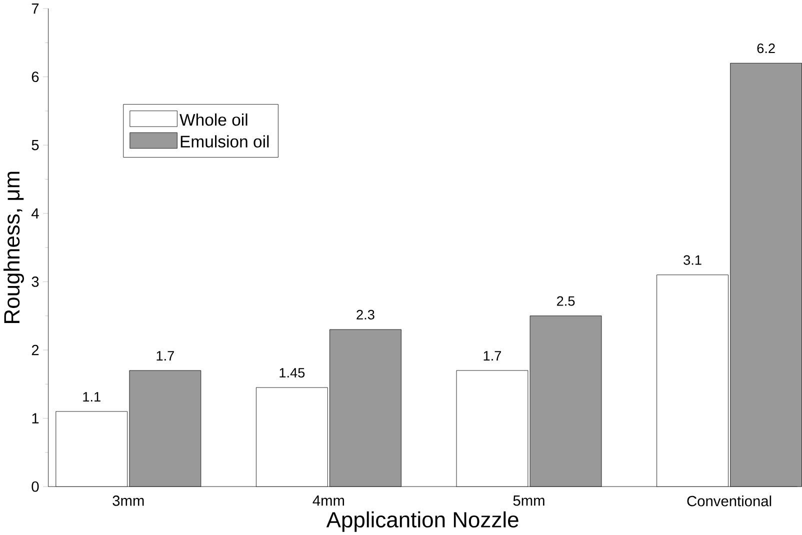  What do you see at coordinates (35, 8) in the screenshot?
I see `y-tick-label: 7` at bounding box center [35, 8].